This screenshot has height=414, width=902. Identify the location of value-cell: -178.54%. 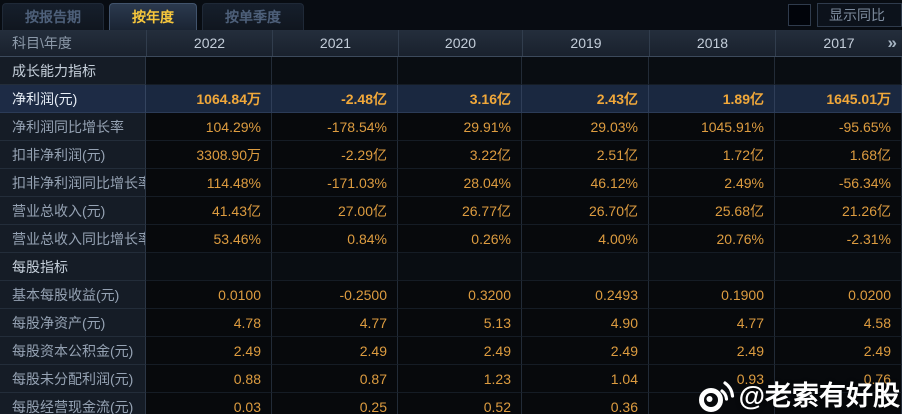
(335, 127).